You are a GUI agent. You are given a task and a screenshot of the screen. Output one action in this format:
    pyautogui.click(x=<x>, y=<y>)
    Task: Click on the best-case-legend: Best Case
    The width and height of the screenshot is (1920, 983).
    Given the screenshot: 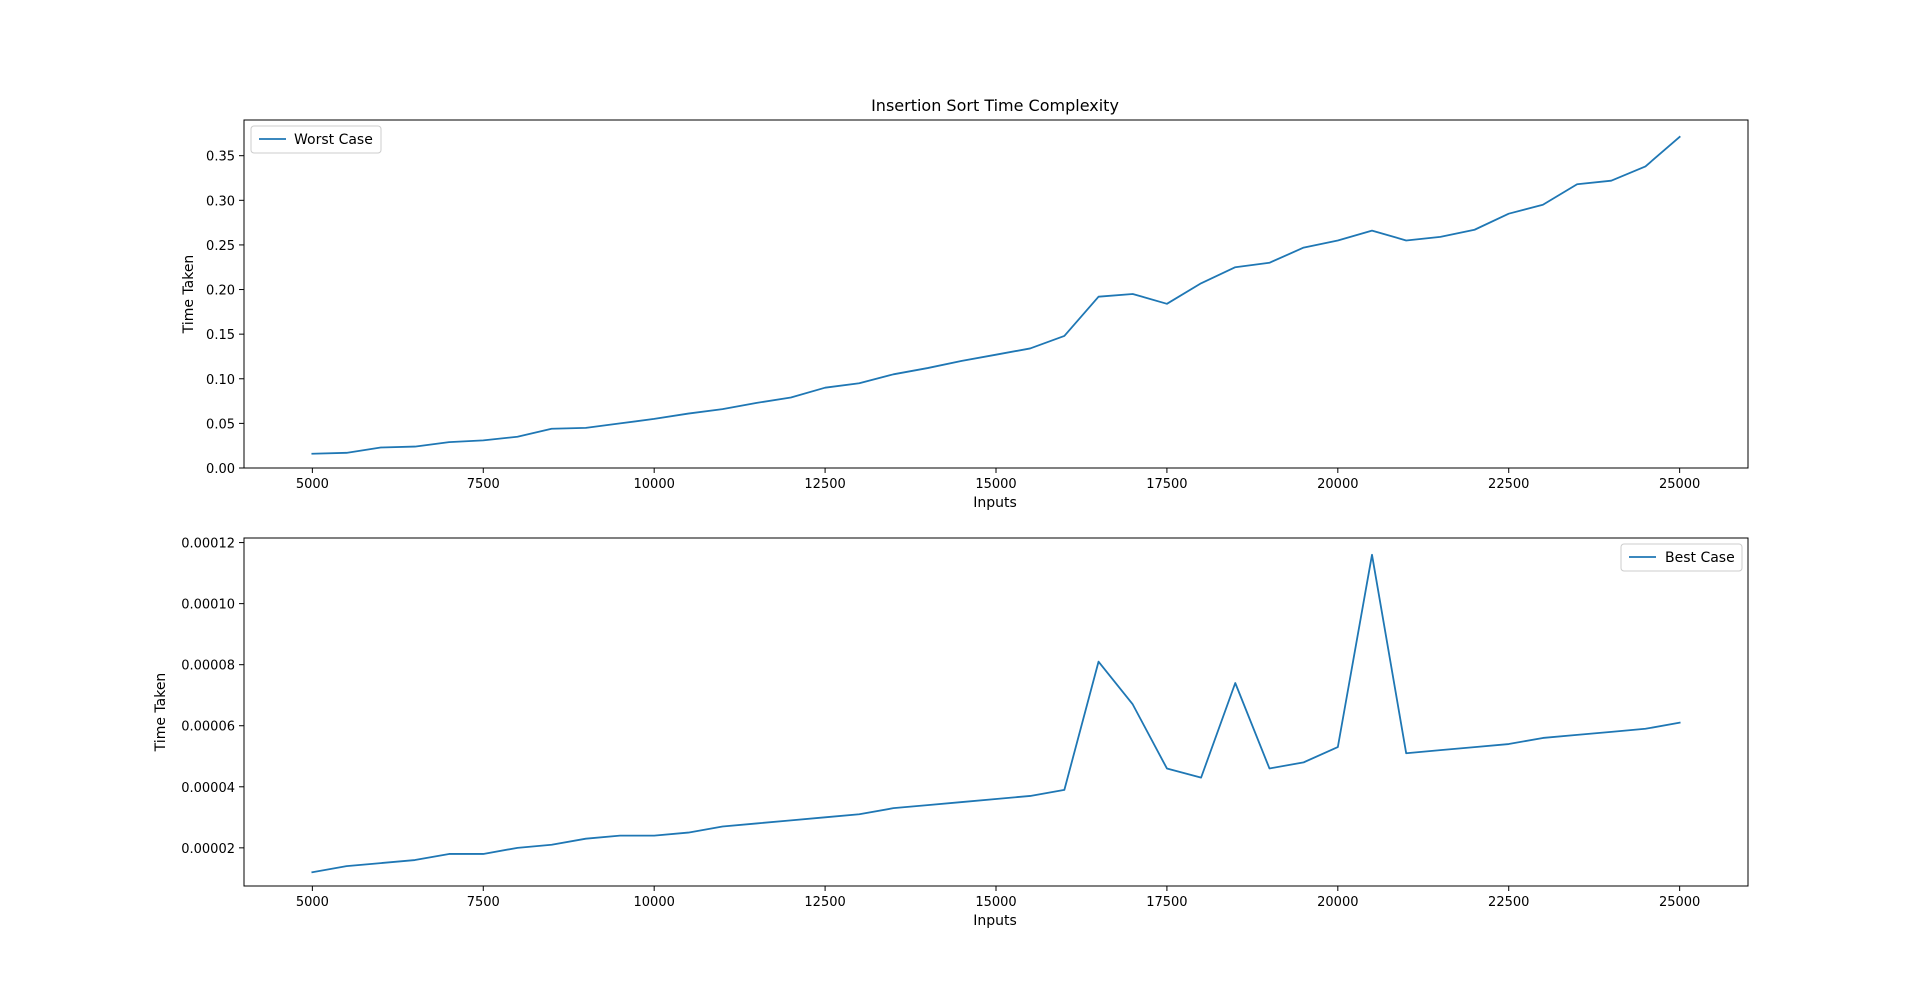 What is the action you would take?
    pyautogui.click(x=1681, y=557)
    